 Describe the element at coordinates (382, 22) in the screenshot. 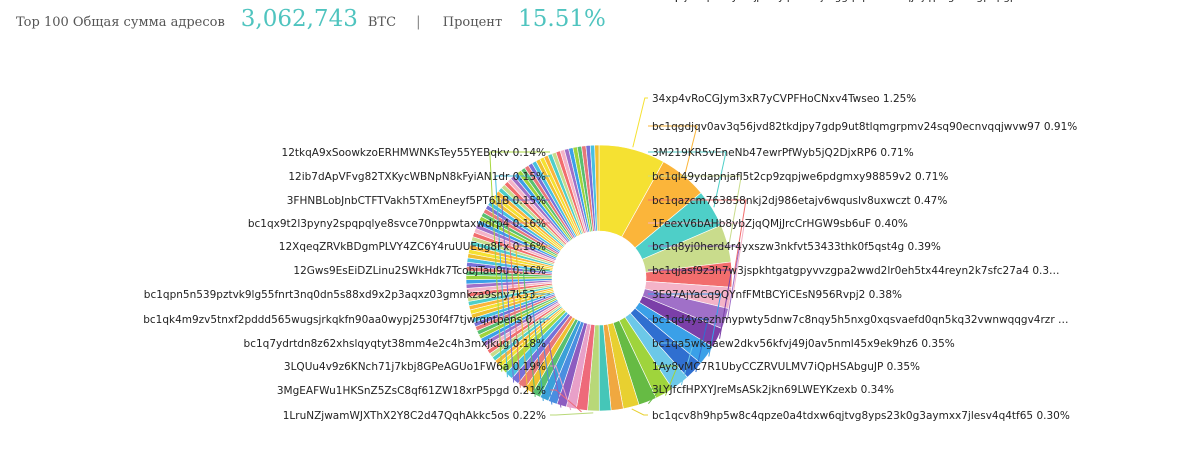

I see `btc-unit: BTC` at that location.